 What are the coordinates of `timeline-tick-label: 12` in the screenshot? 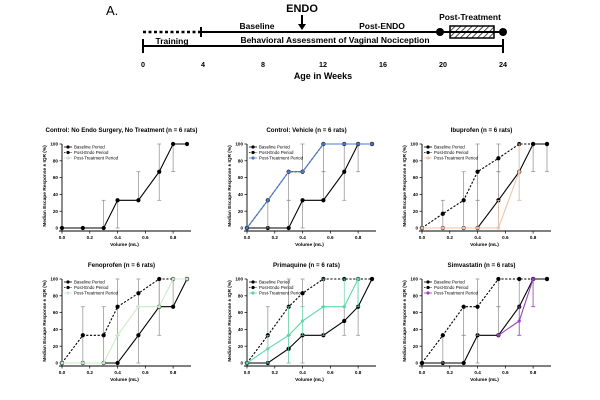 It's located at (323, 64).